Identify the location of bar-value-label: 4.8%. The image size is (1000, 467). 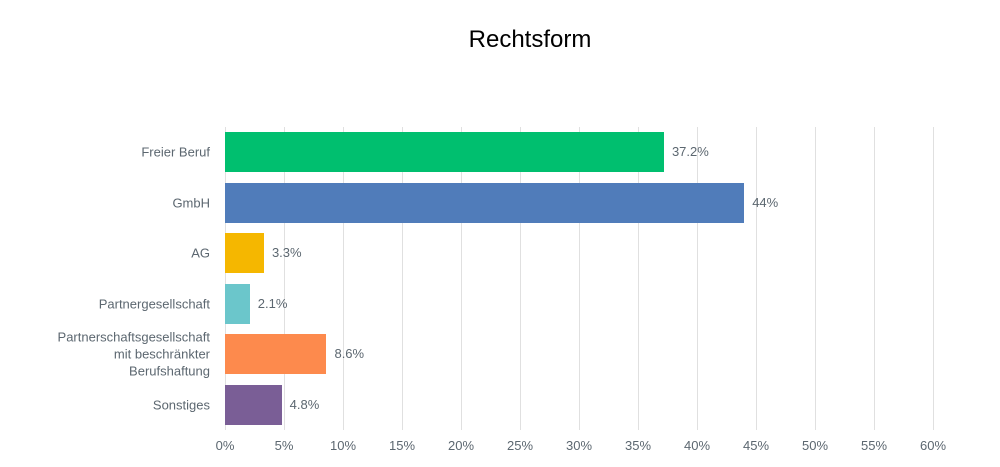
(304, 404).